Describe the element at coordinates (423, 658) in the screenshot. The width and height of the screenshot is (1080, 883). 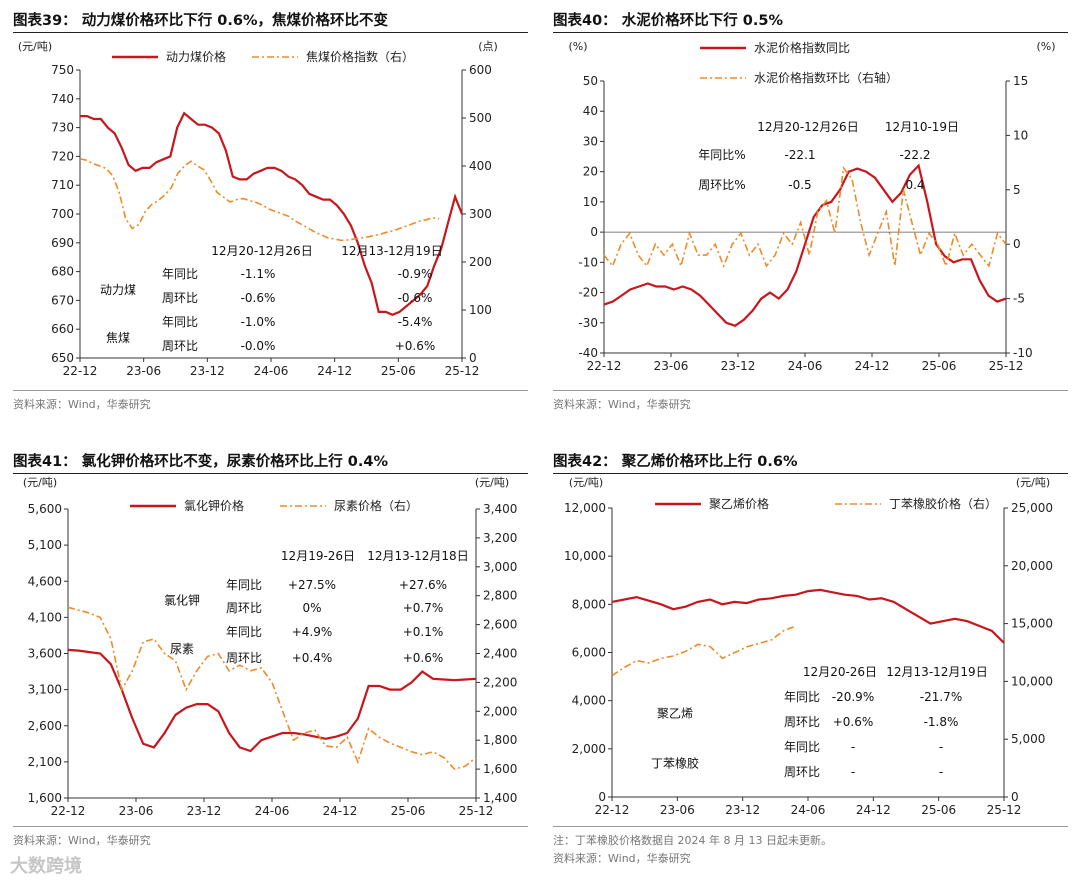
I see `table-value: +0.6%` at that location.